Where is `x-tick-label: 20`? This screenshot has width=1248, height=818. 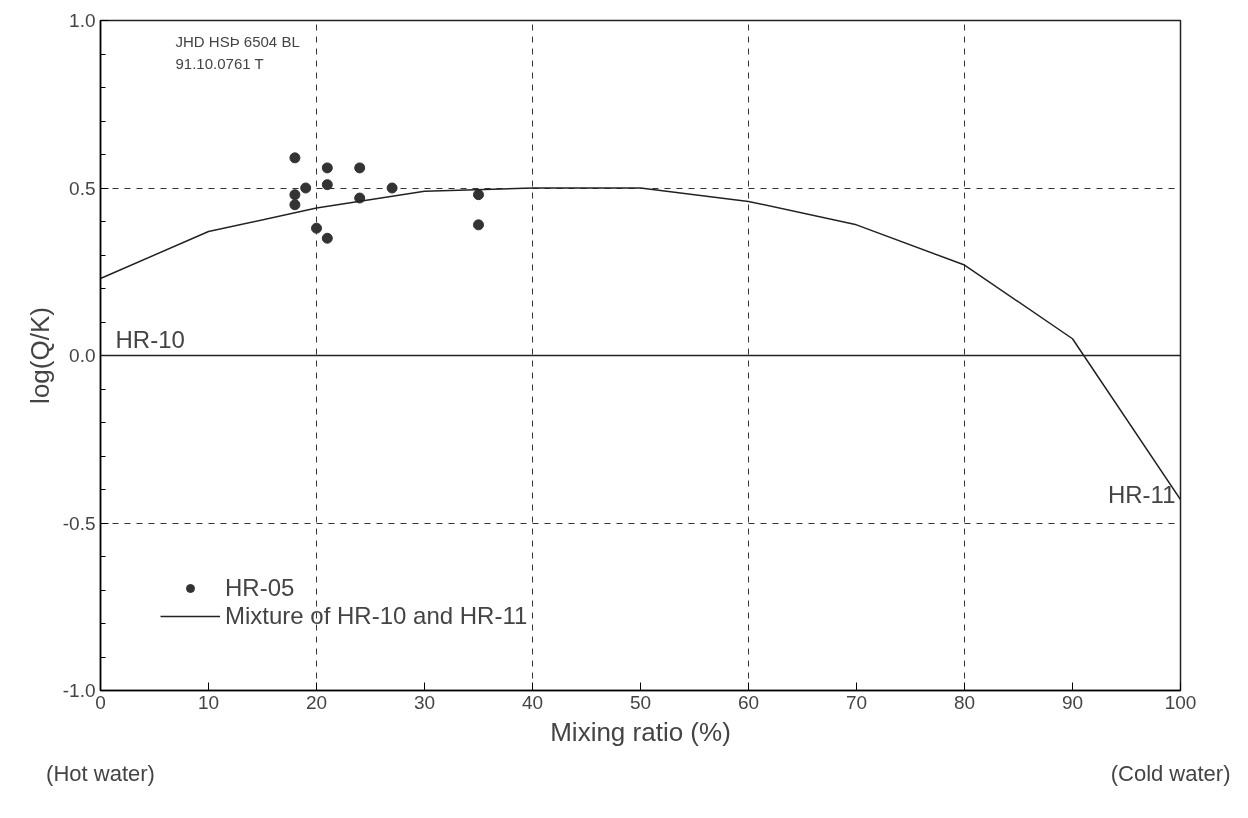 x-tick-label: 20 is located at coordinates (316, 702).